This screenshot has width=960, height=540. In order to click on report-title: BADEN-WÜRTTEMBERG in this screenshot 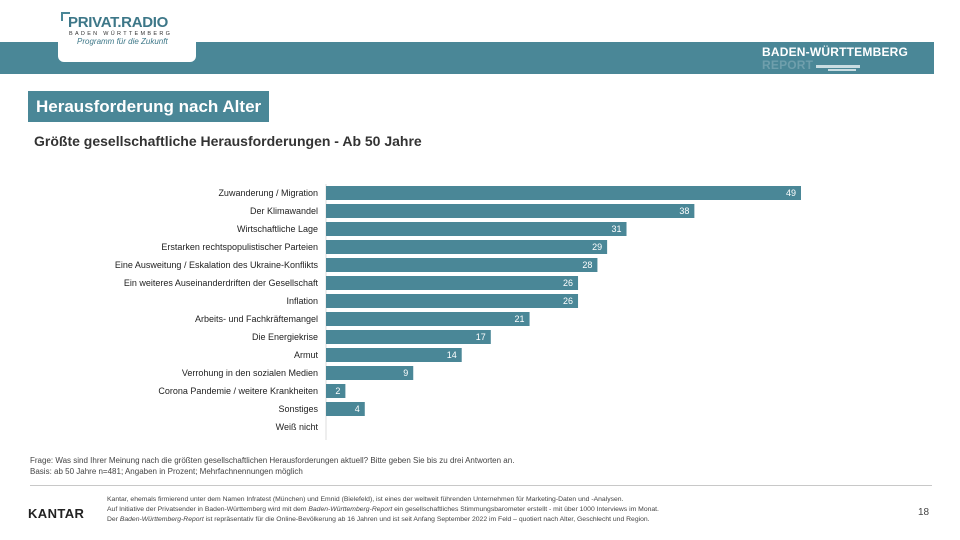, I will do `click(835, 52)`.